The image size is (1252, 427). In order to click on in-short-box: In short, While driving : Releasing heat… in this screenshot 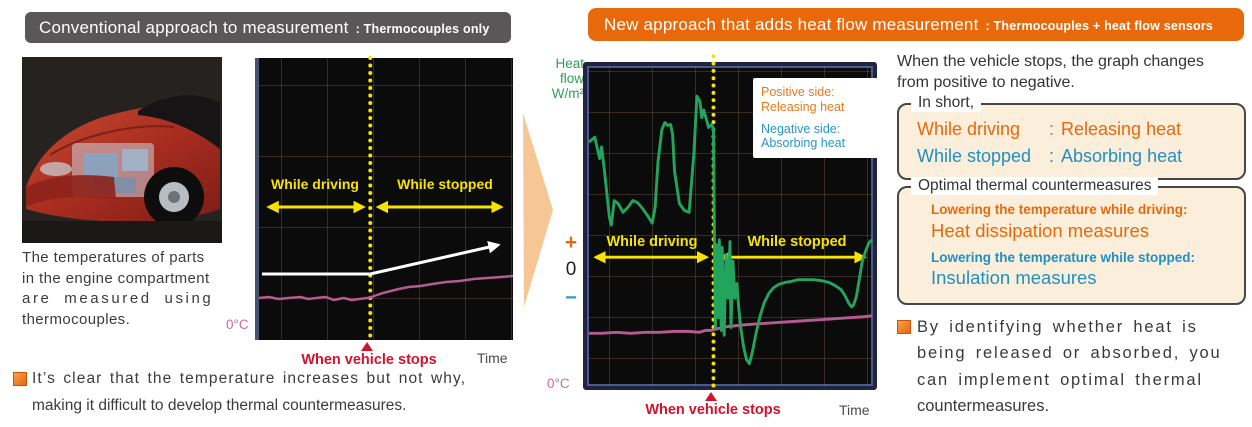, I will do `click(1071, 137)`.